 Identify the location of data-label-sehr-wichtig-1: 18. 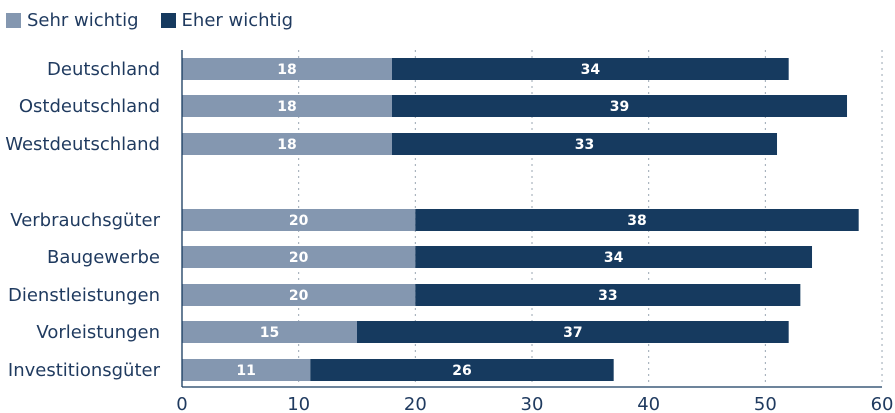
(286, 107).